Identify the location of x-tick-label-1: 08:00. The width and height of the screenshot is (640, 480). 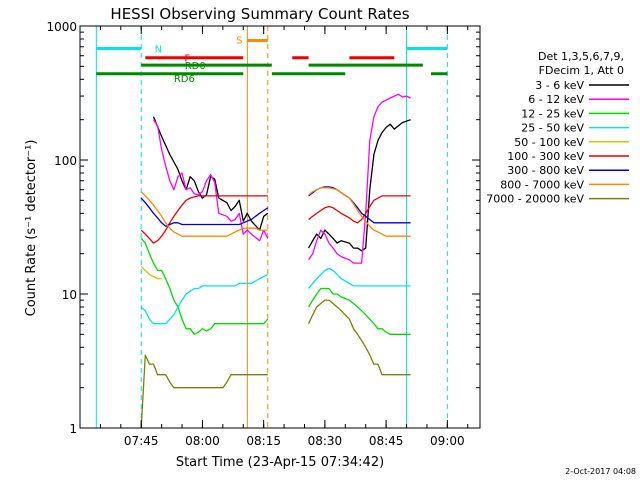
(202, 441).